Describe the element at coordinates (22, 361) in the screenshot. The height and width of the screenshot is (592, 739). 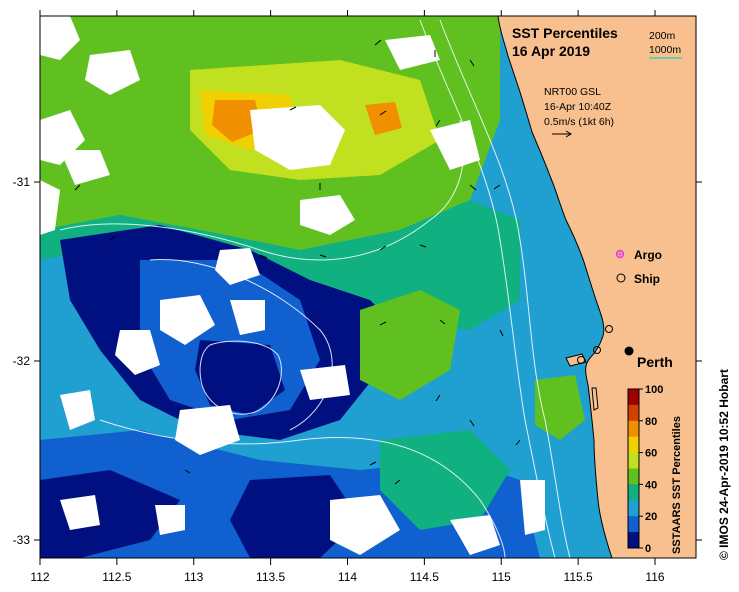
I see `y-tick-label: -32` at that location.